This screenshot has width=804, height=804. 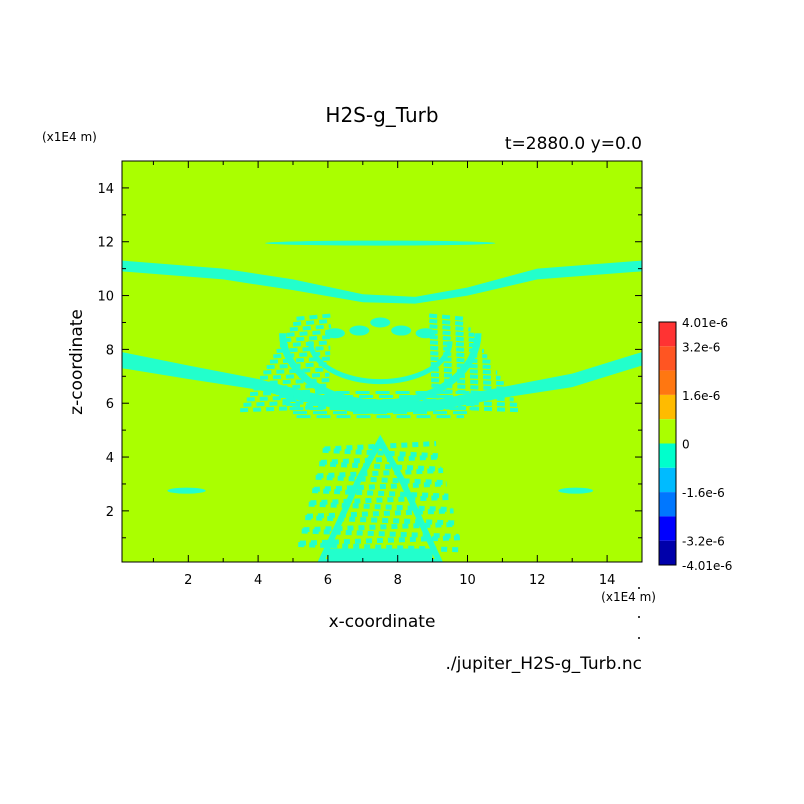 I want to click on x-tick-label: 12, so click(x=537, y=580).